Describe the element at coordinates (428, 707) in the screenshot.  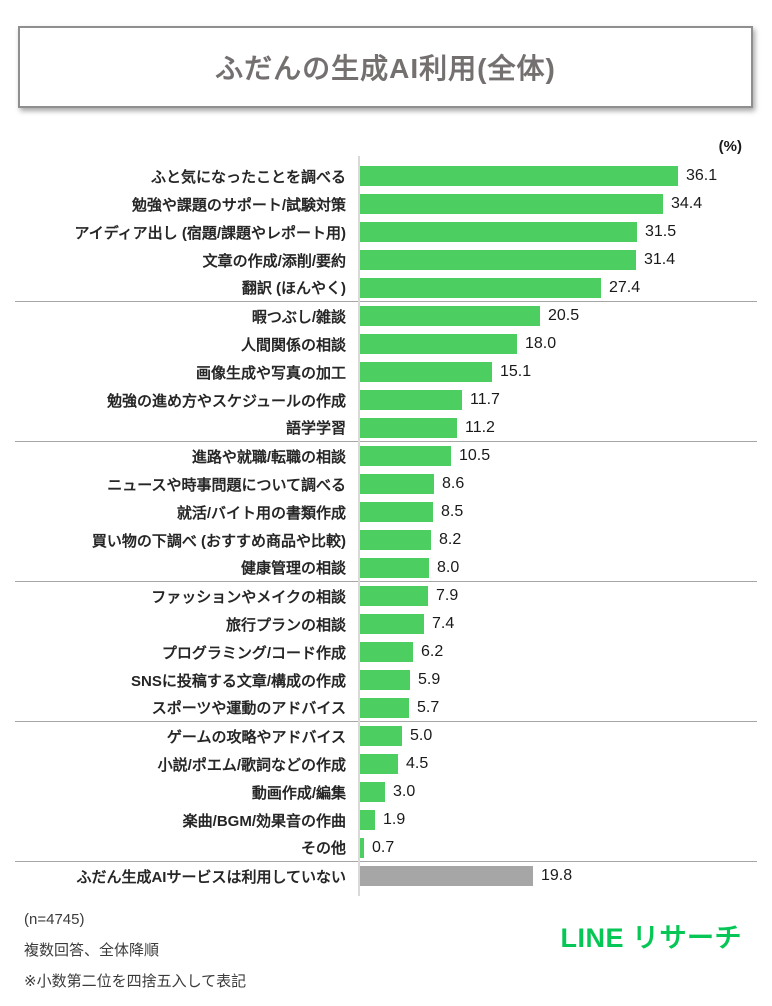
I see `value-label: 5.7` at that location.